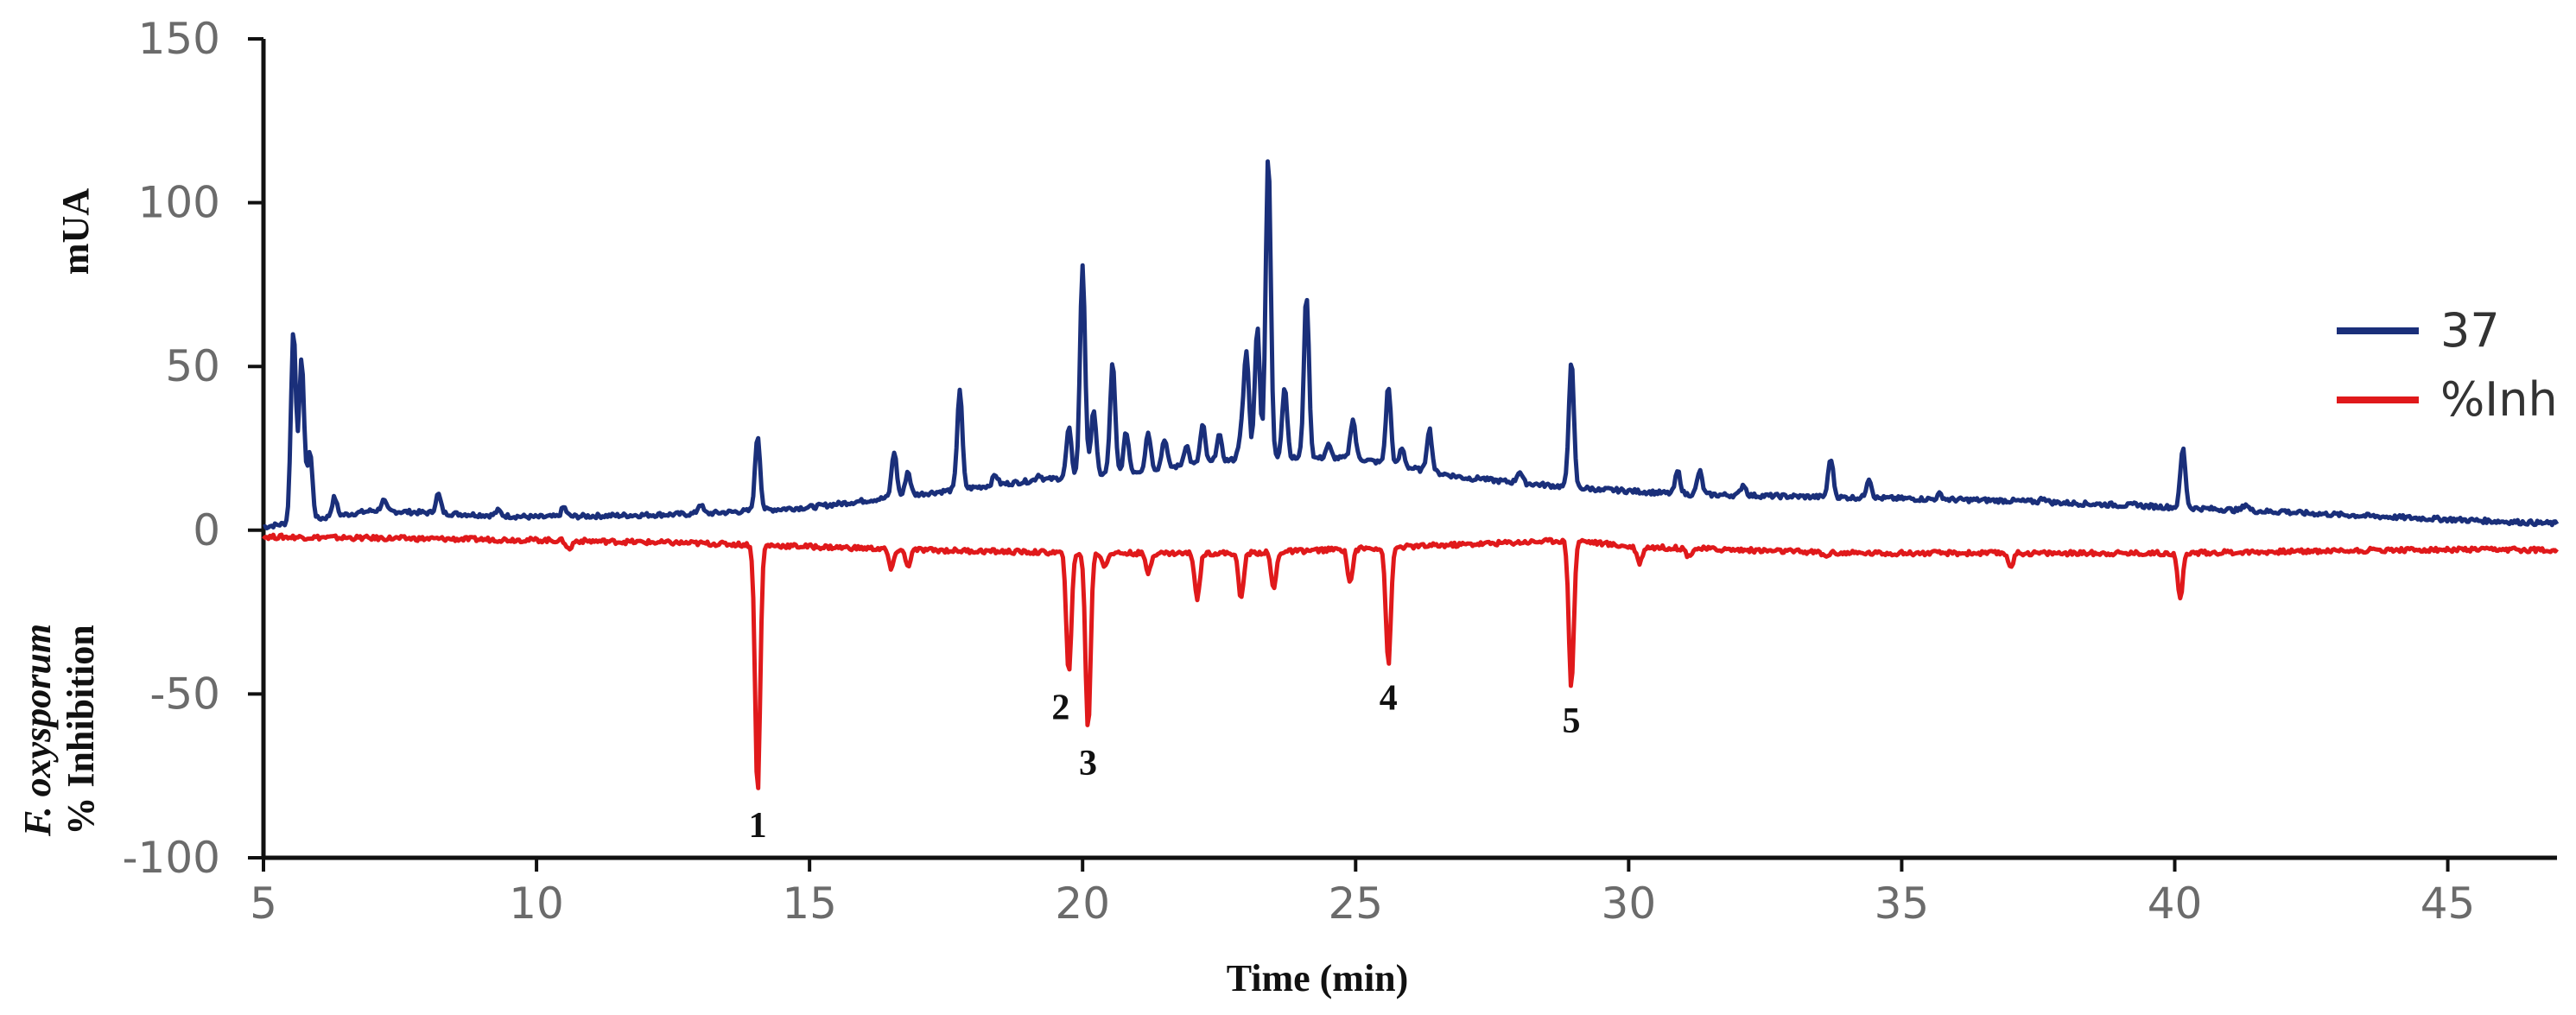 The image size is (2576, 1015). What do you see at coordinates (1060, 708) in the screenshot?
I see `peak-label: 2` at bounding box center [1060, 708].